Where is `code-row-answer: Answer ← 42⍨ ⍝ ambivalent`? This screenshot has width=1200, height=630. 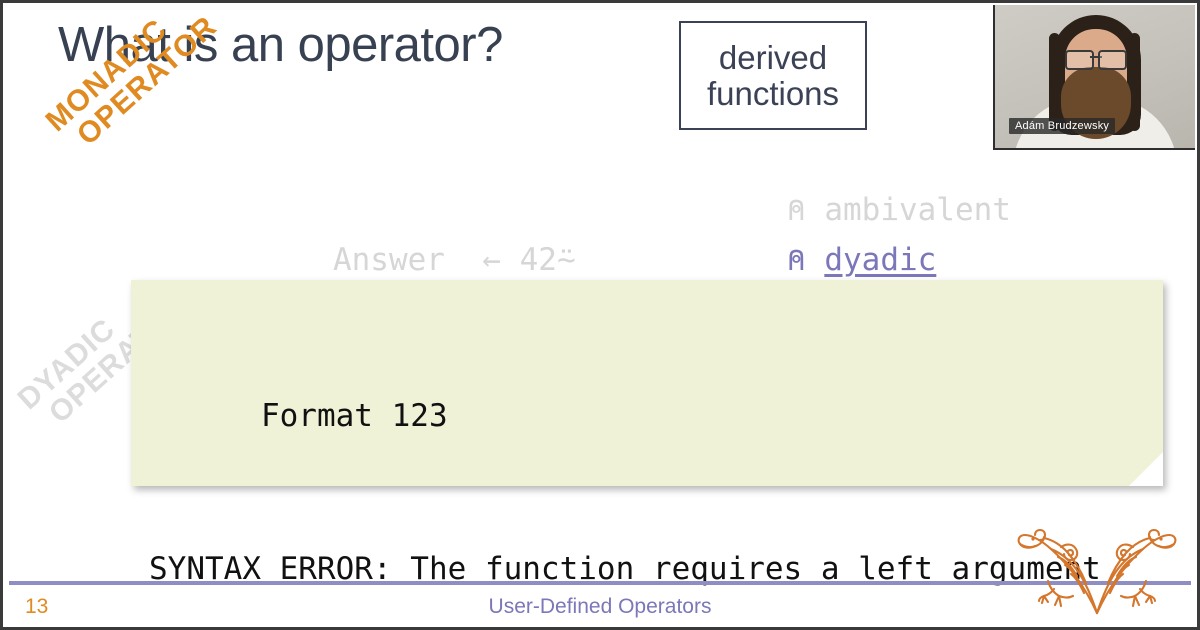
code-row-answer: Answer ← 42⍨ ⍝ ambivalent is located at coordinates (616, 231).